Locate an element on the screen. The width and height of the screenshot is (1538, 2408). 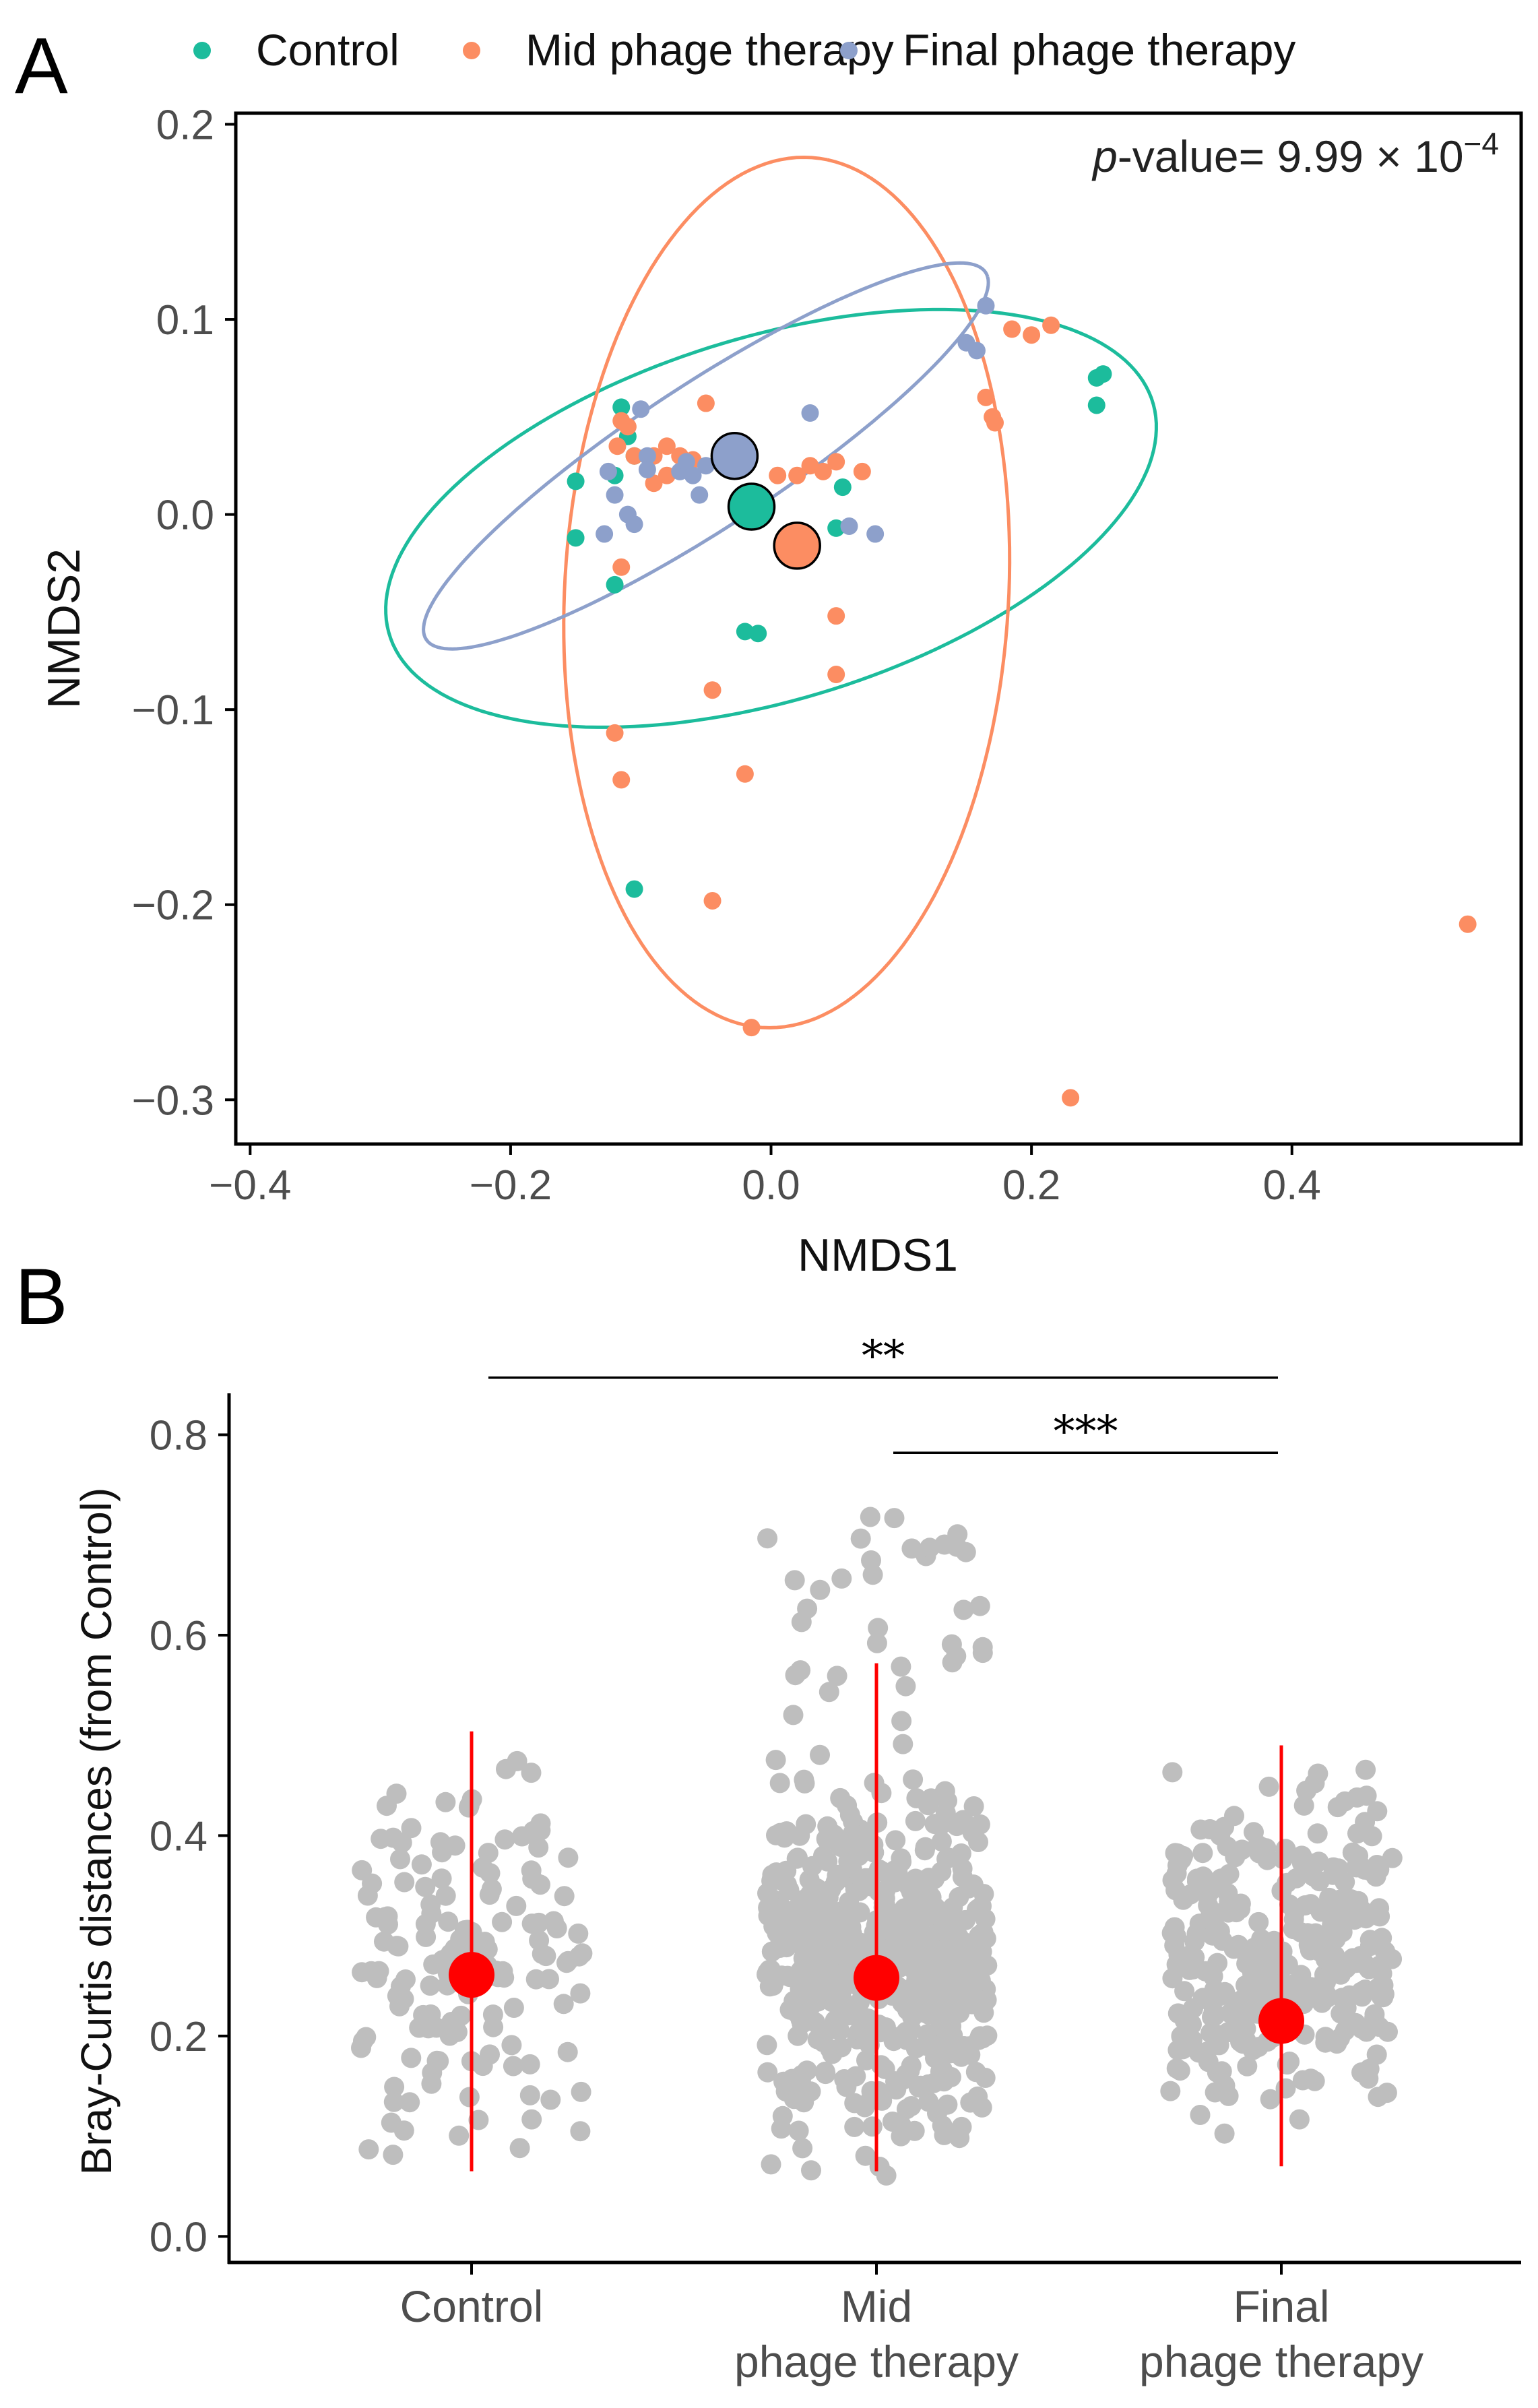
y-tick-label-b: 0.4 is located at coordinates (178, 1836).